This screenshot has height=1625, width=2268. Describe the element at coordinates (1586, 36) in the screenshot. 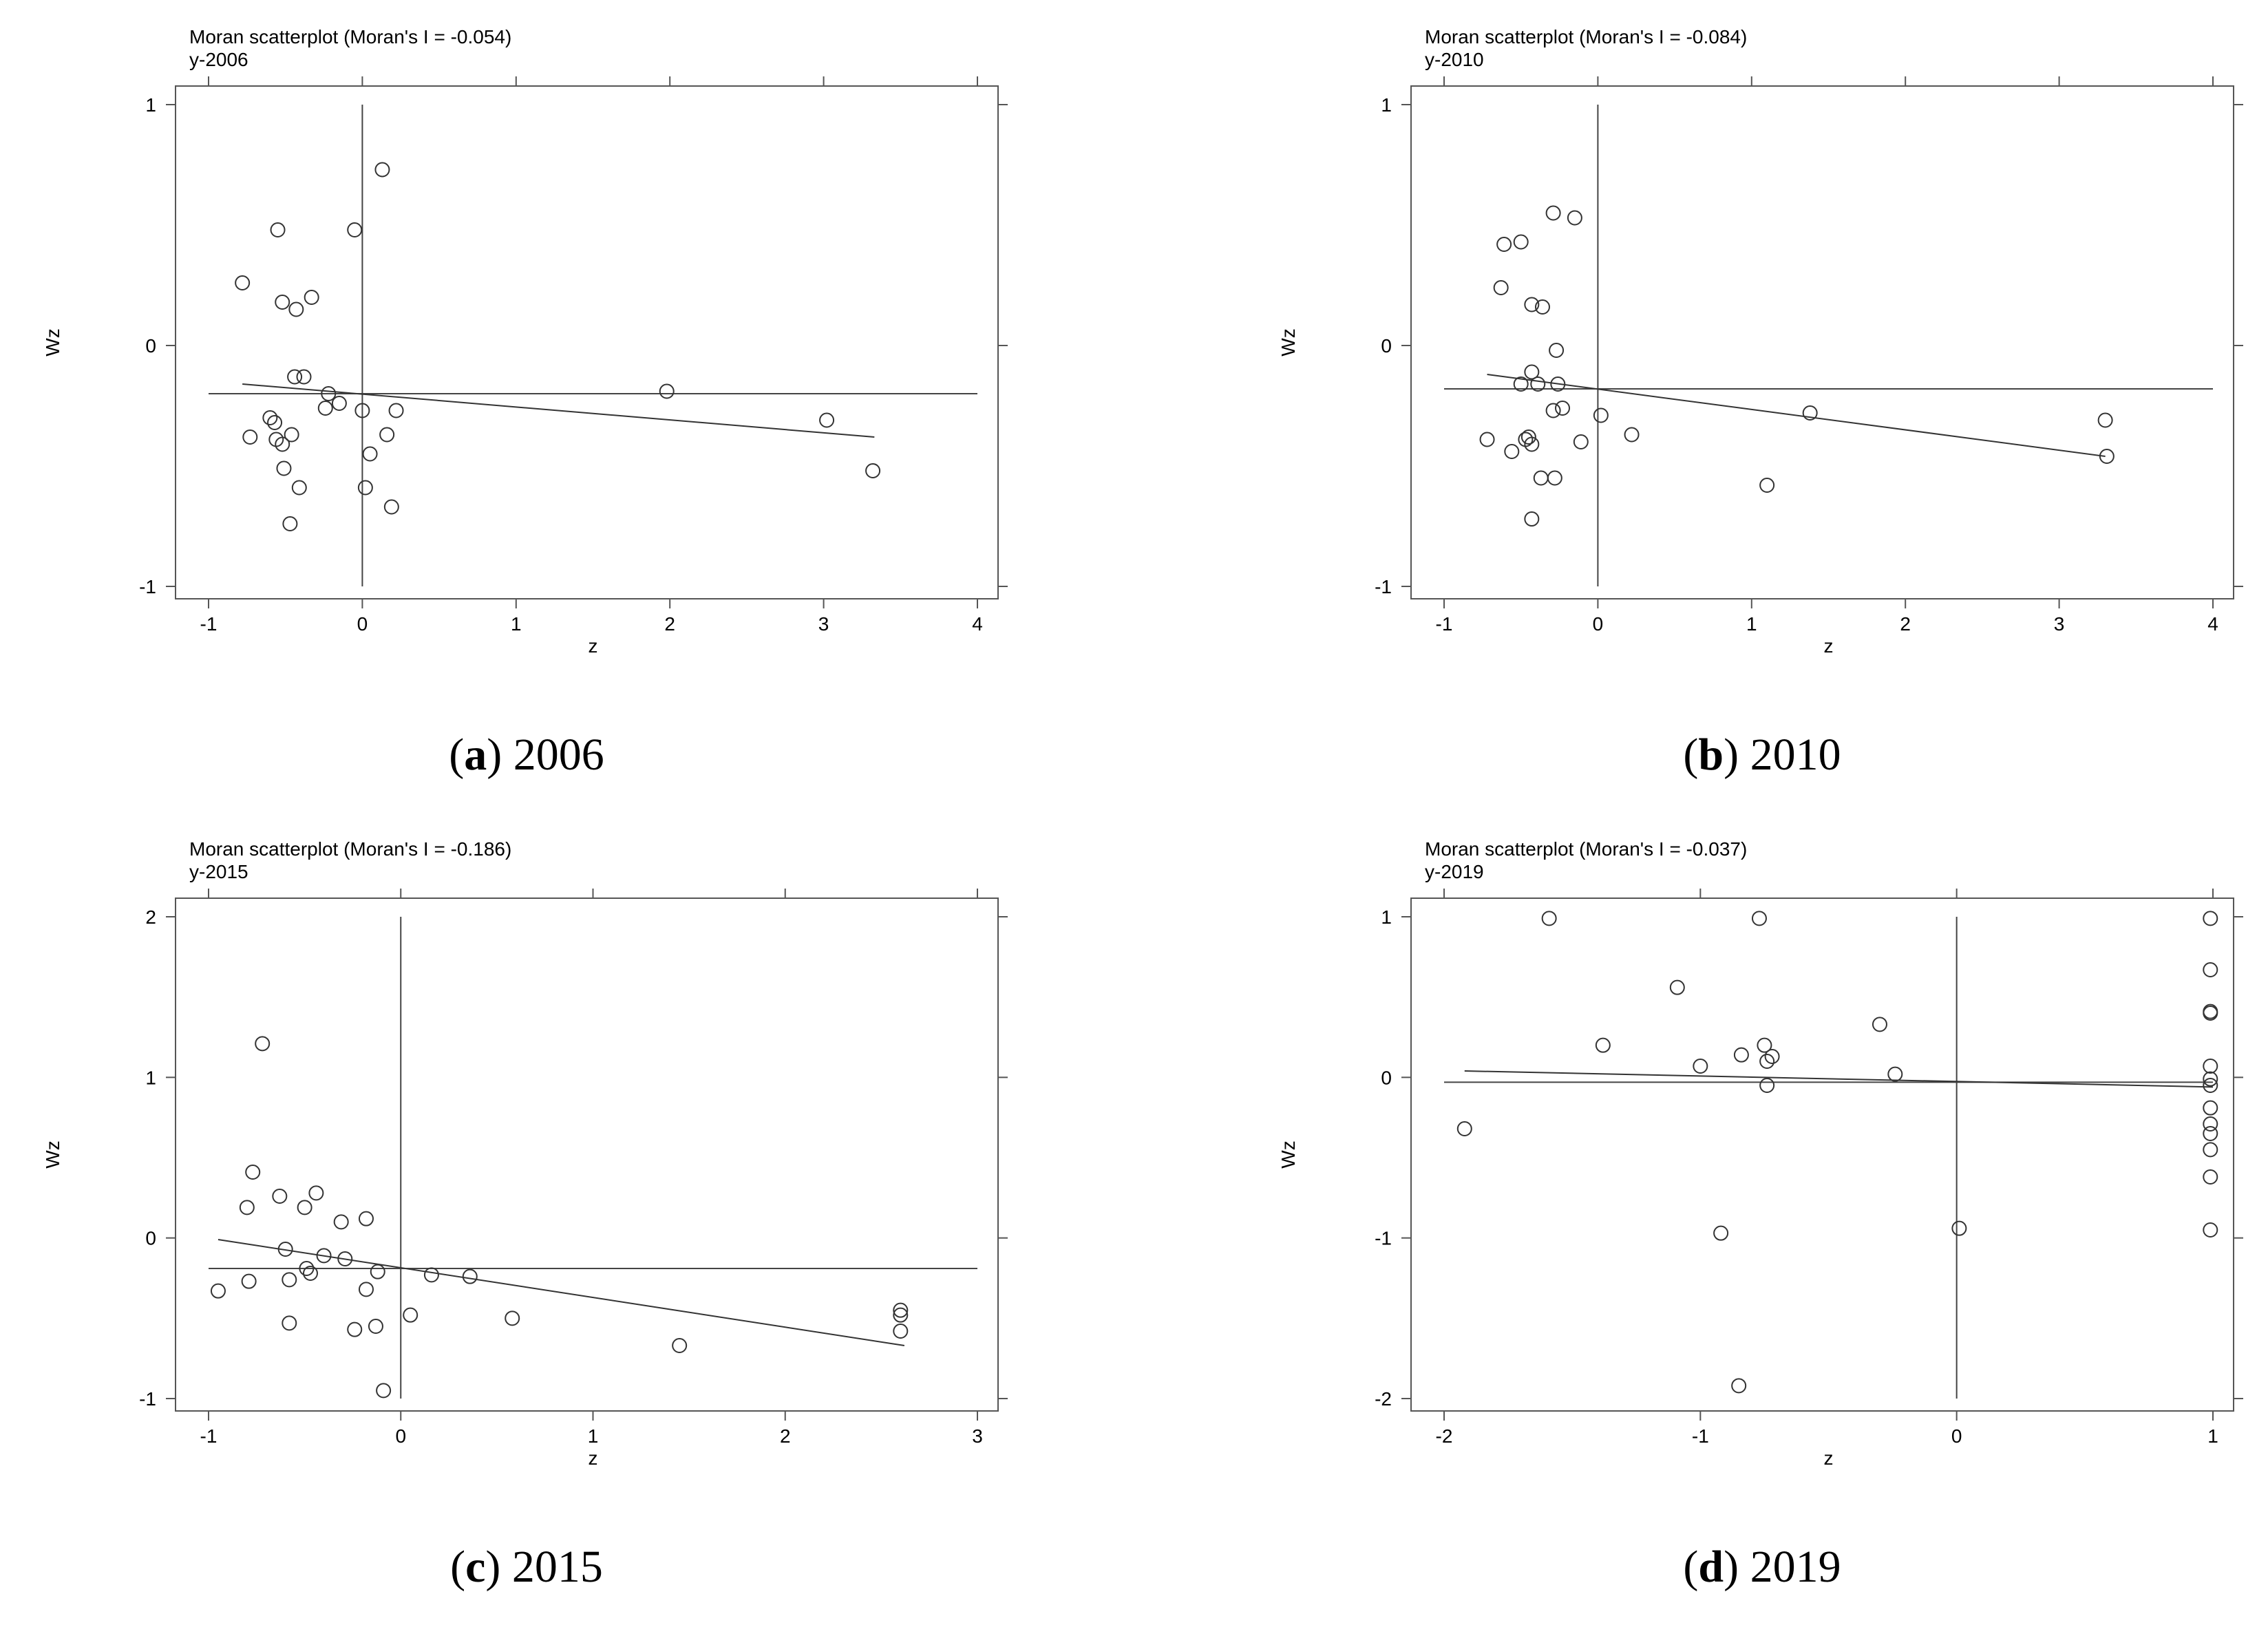

I see `chart-title: Moran scatterplot (Moran's I = -0.084)` at that location.